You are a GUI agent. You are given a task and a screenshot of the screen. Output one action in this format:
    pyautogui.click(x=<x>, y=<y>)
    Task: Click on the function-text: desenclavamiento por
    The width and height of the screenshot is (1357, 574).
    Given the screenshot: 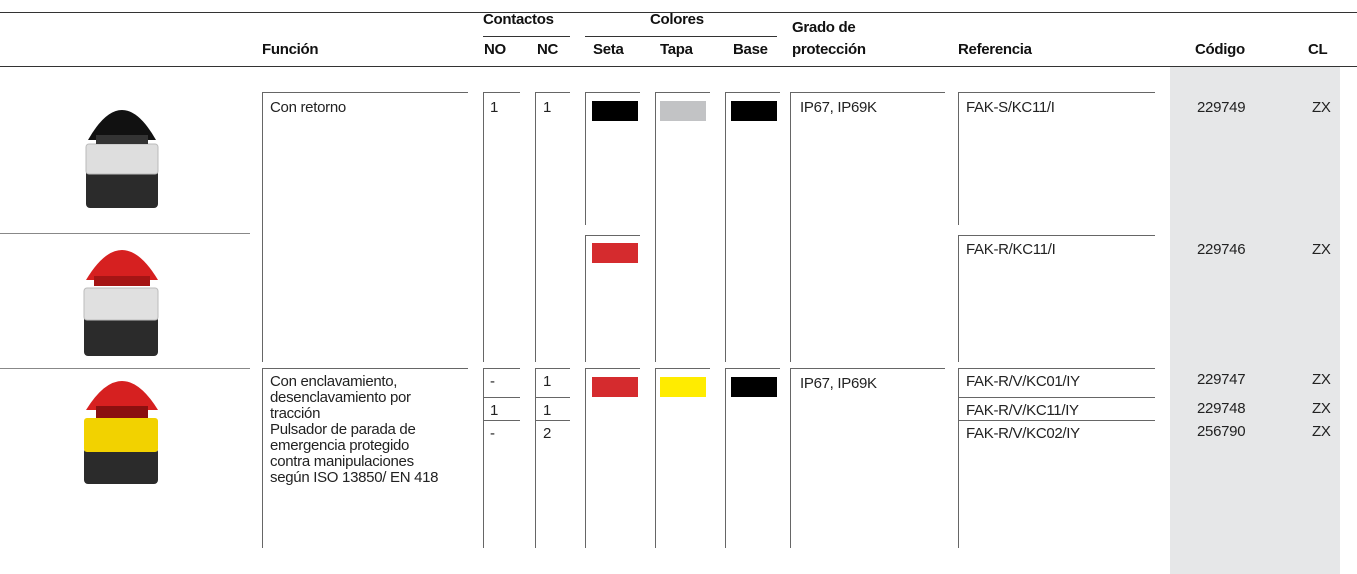 What is the action you would take?
    pyautogui.click(x=340, y=397)
    